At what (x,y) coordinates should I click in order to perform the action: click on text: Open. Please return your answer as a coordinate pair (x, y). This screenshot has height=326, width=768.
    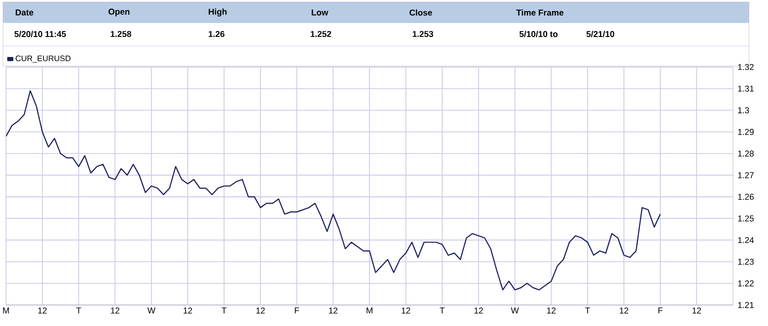
    Looking at the image, I should click on (119, 12).